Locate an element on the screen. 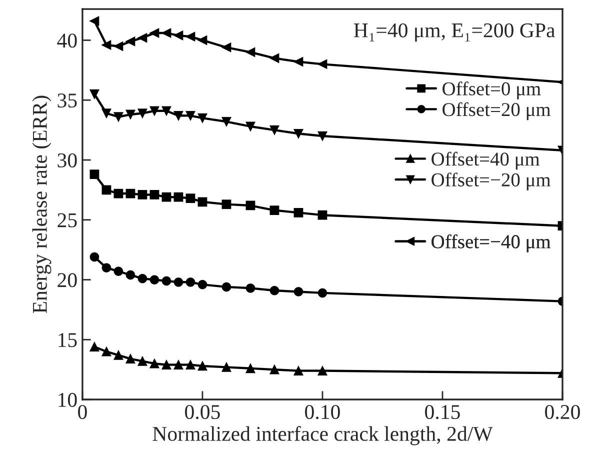 This screenshot has height=454, width=589. x-tick-label: 0.05 is located at coordinates (202, 412).